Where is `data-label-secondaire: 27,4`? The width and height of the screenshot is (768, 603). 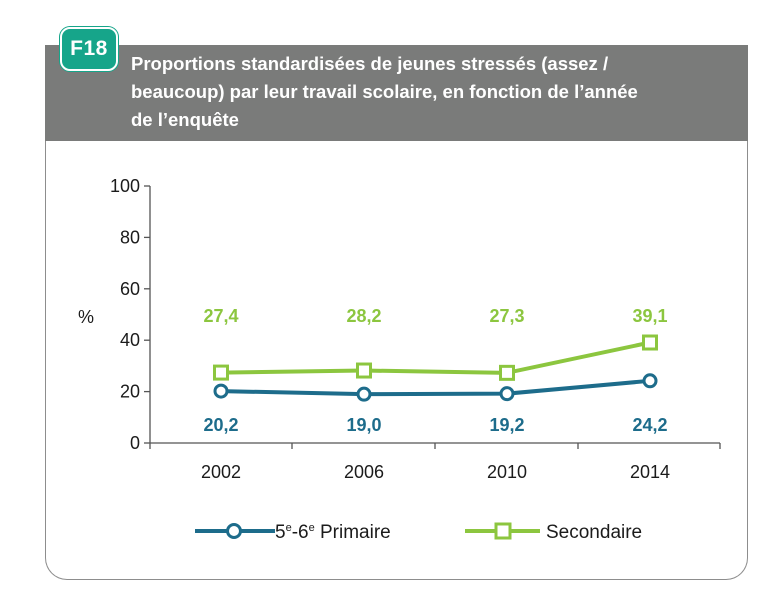
data-label-secondaire: 27,4 is located at coordinates (220, 316).